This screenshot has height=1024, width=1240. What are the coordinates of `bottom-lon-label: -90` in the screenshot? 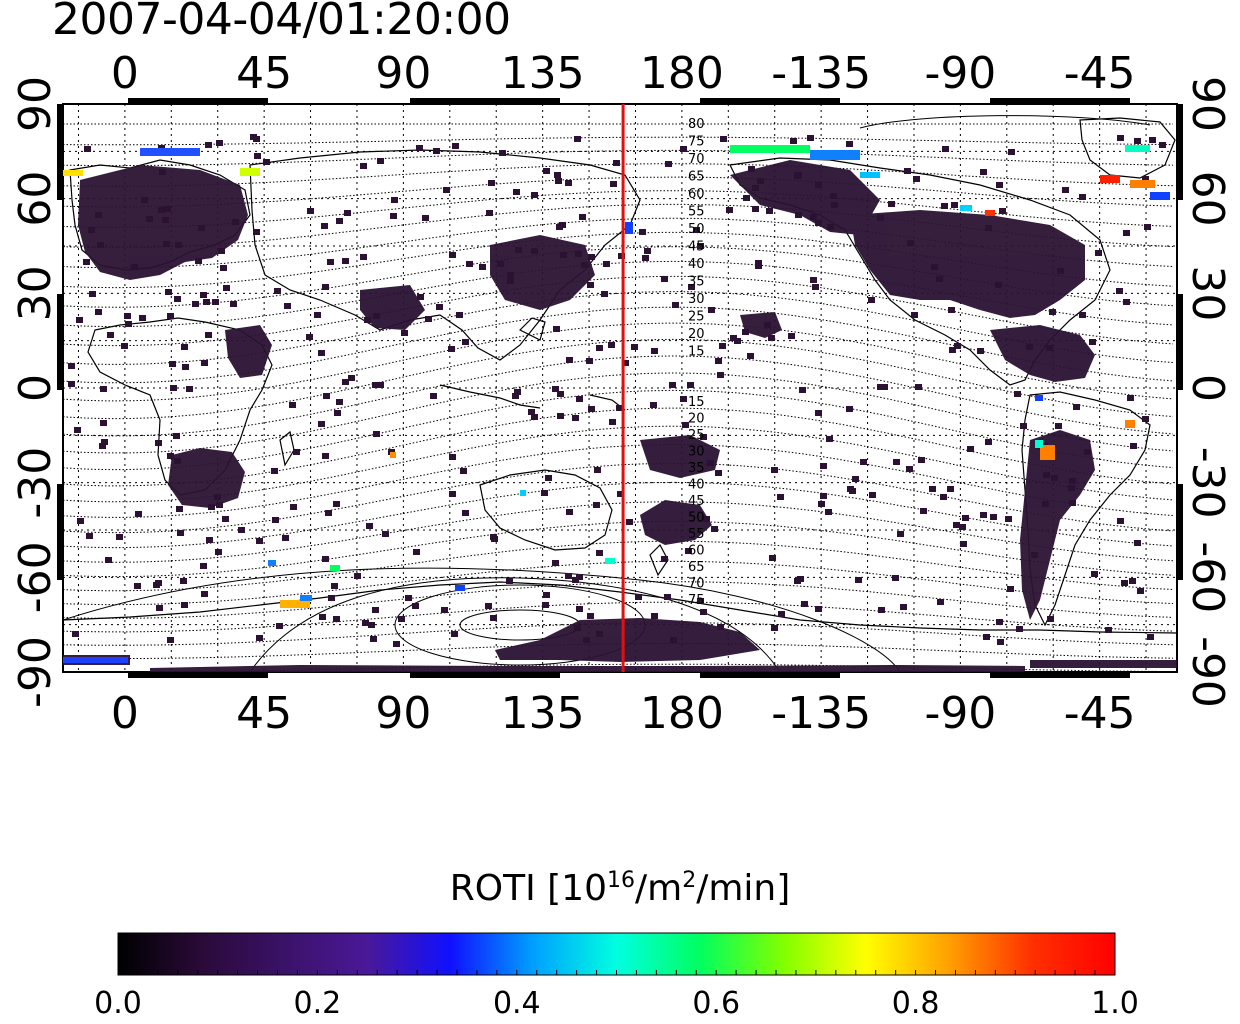 It's located at (960, 713).